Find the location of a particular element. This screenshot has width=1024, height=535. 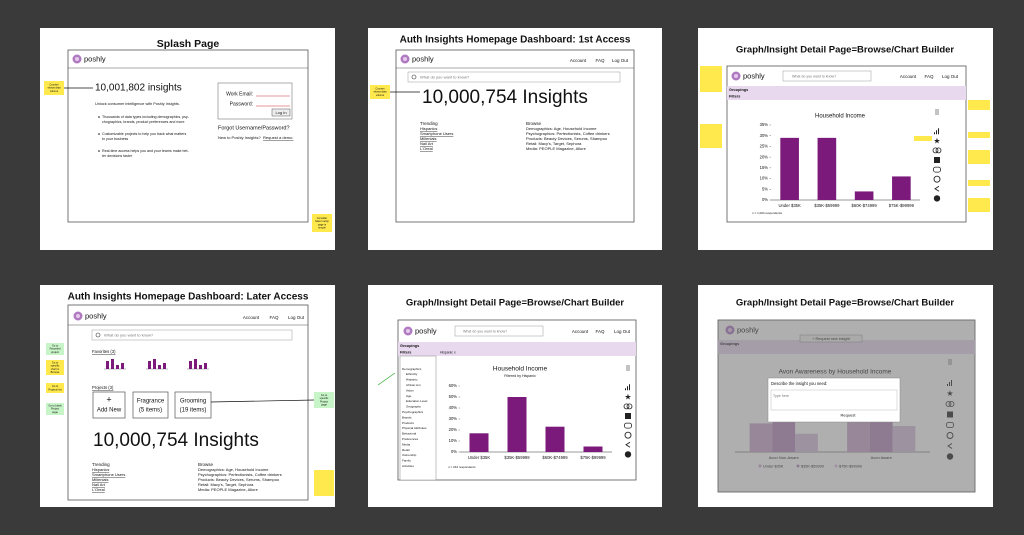

note-text: volume is located at coordinates (54, 91).